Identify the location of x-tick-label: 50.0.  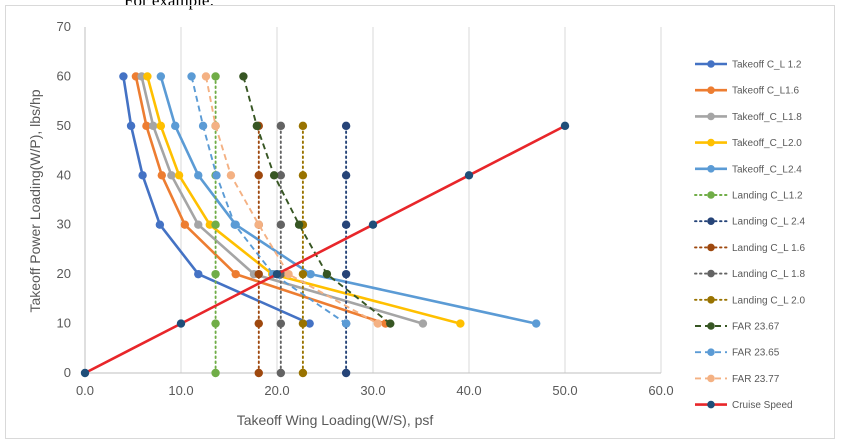
(564, 390).